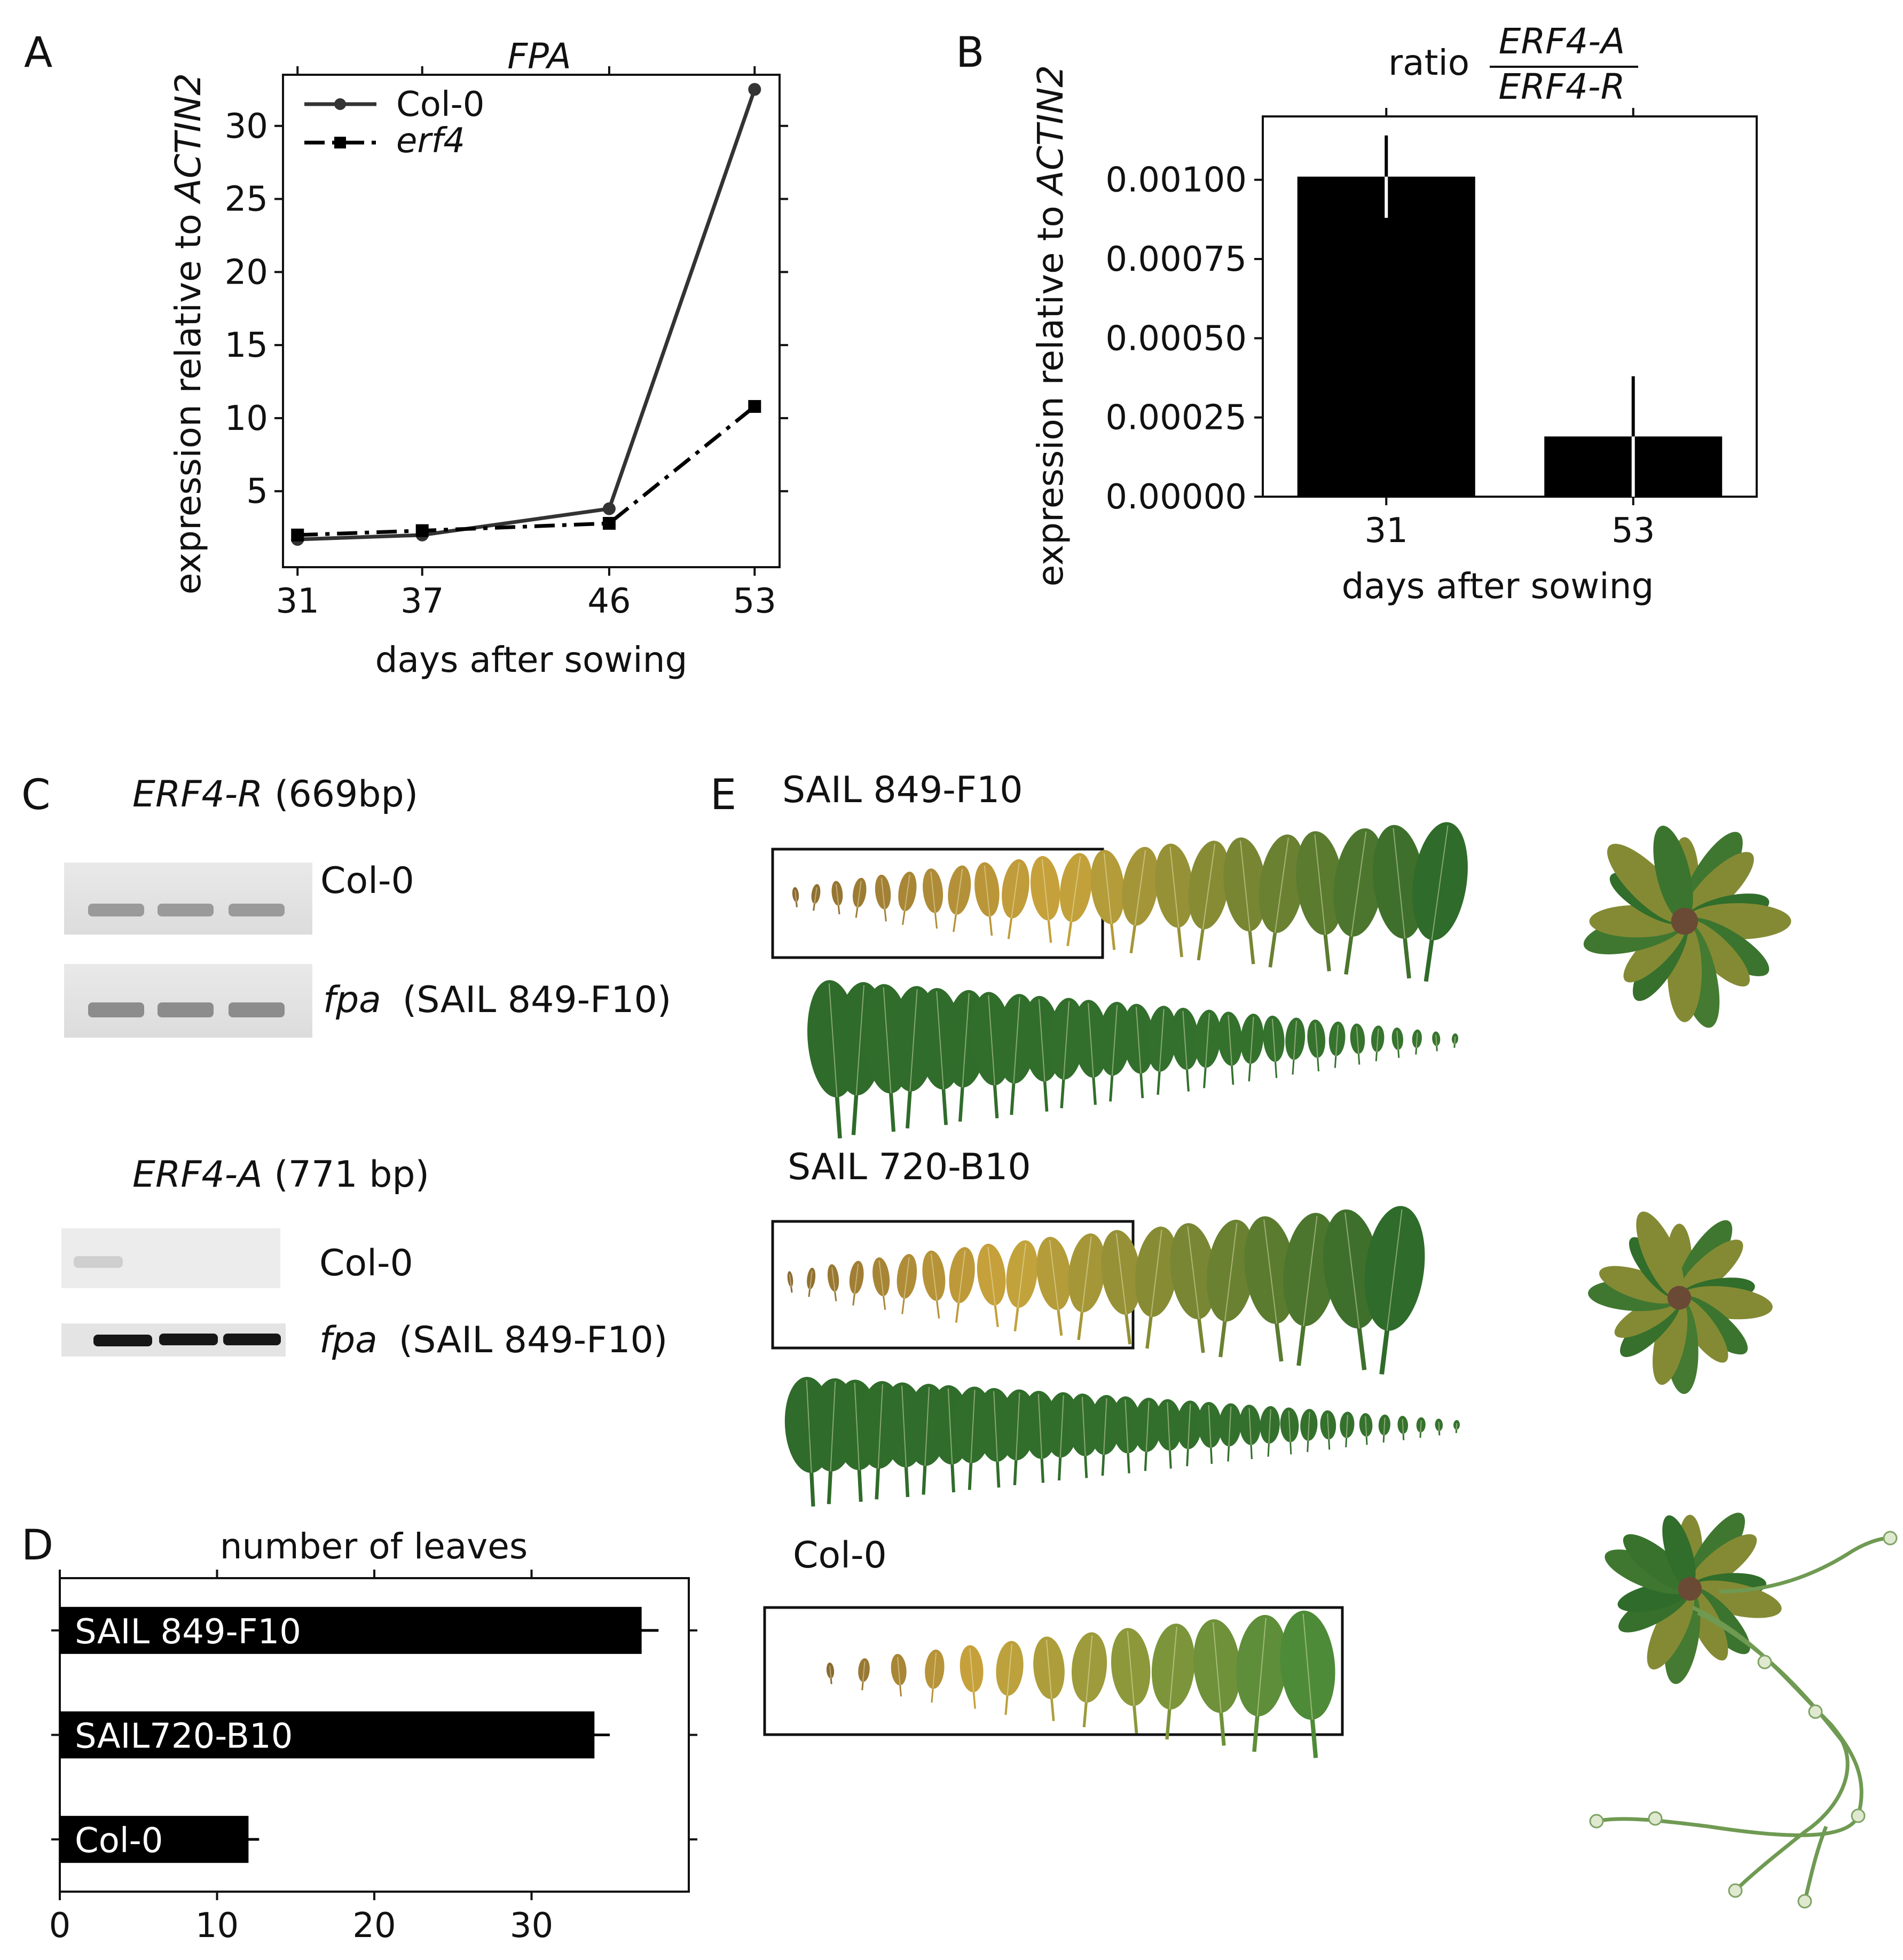 The width and height of the screenshot is (1903, 1960). I want to click on x-tick-label: 53, so click(754, 601).